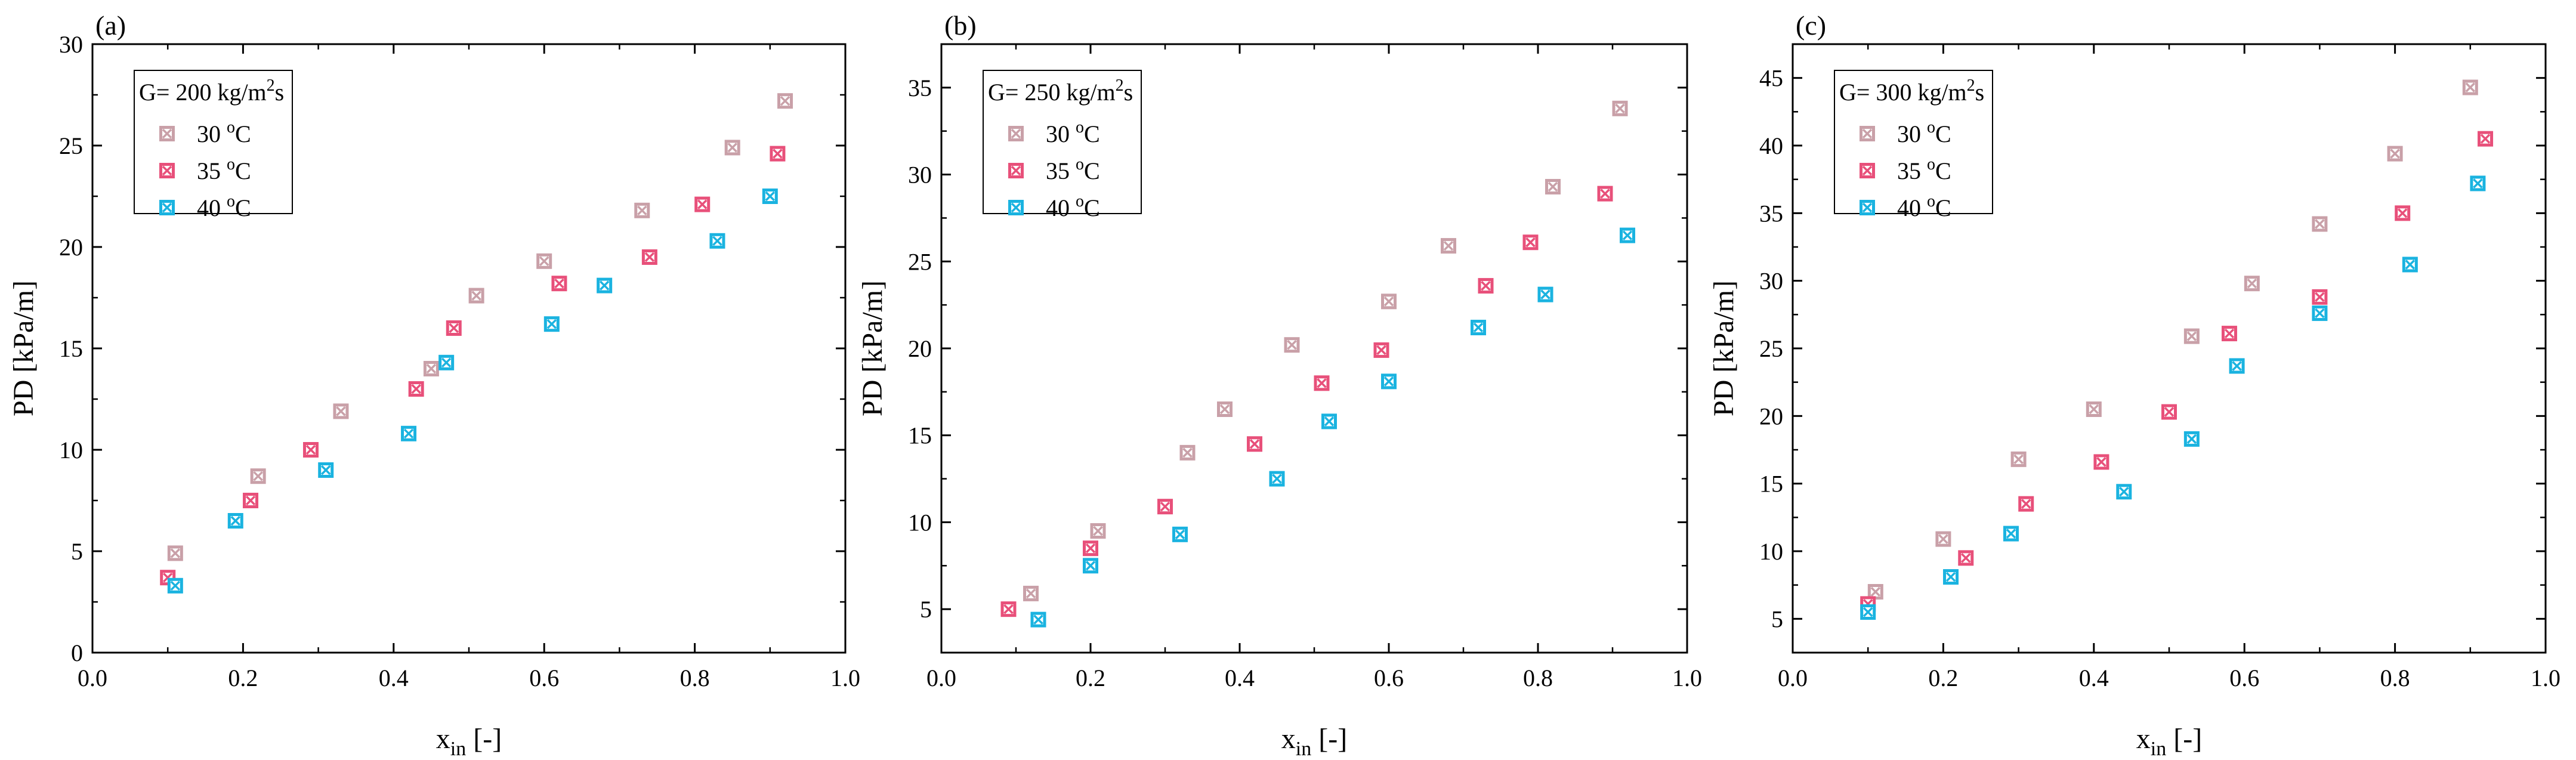 Image resolution: width=2576 pixels, height=760 pixels. Describe the element at coordinates (960, 25) in the screenshot. I see `panel-tag: (b)` at that location.